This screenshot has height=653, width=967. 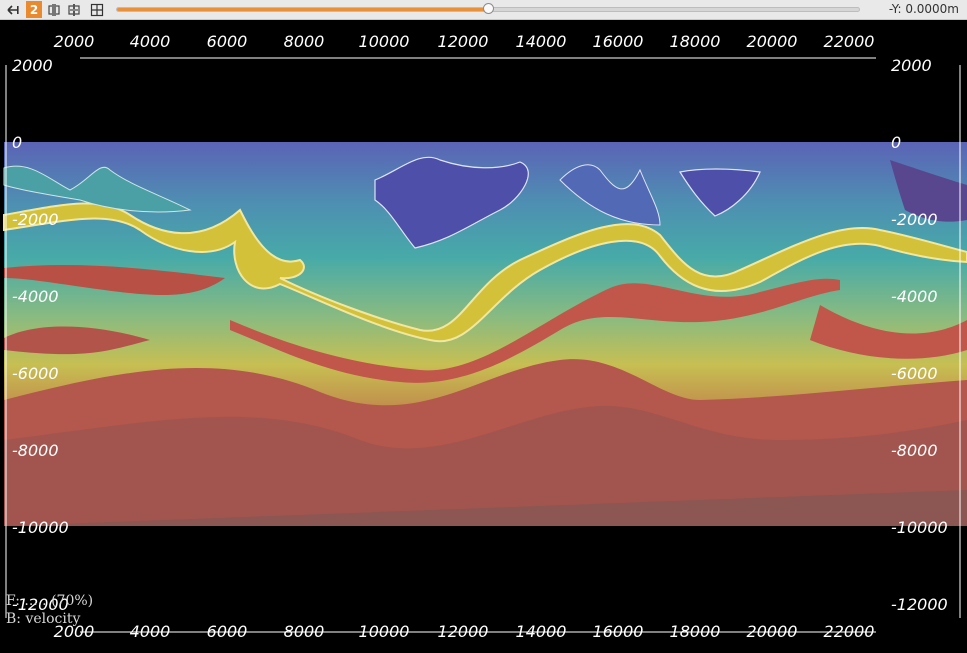 I want to click on slider-handle, so click(x=488, y=8).